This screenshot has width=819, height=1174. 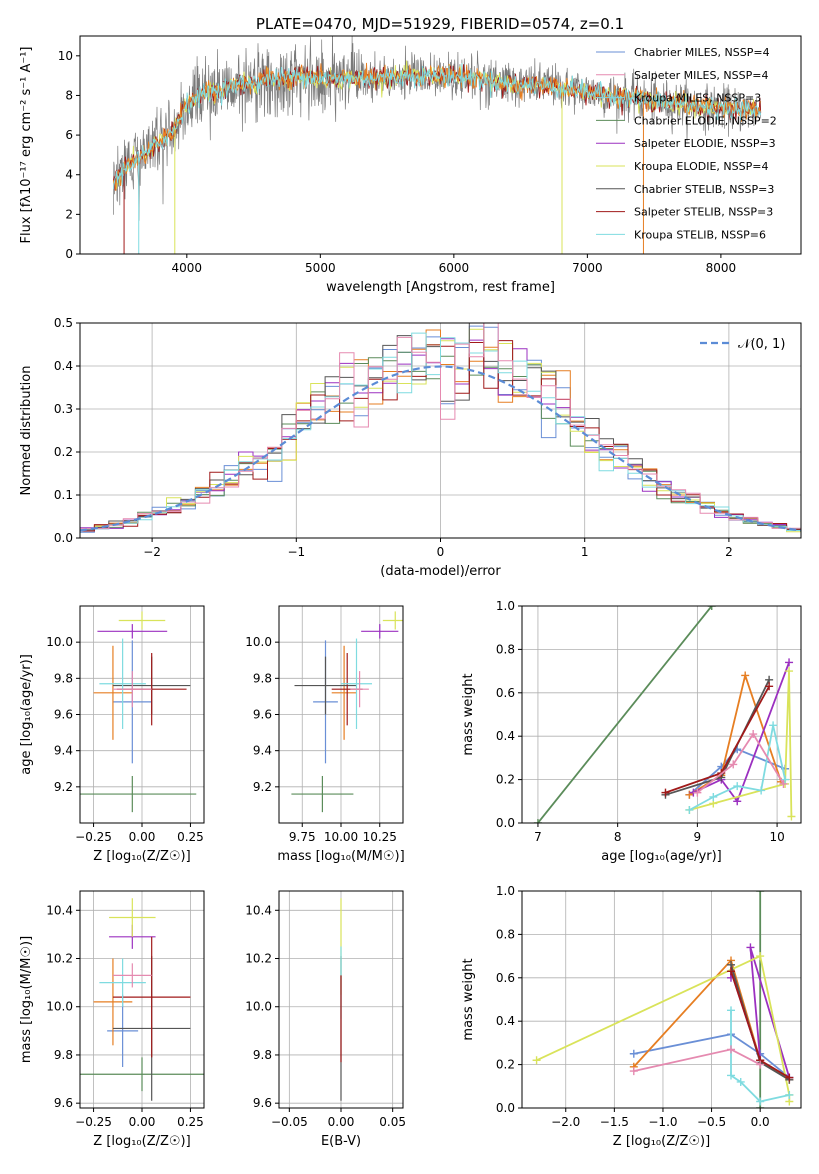 What do you see at coordinates (505, 1065) in the screenshot?
I see `y-tick-label: 0.2` at bounding box center [505, 1065].